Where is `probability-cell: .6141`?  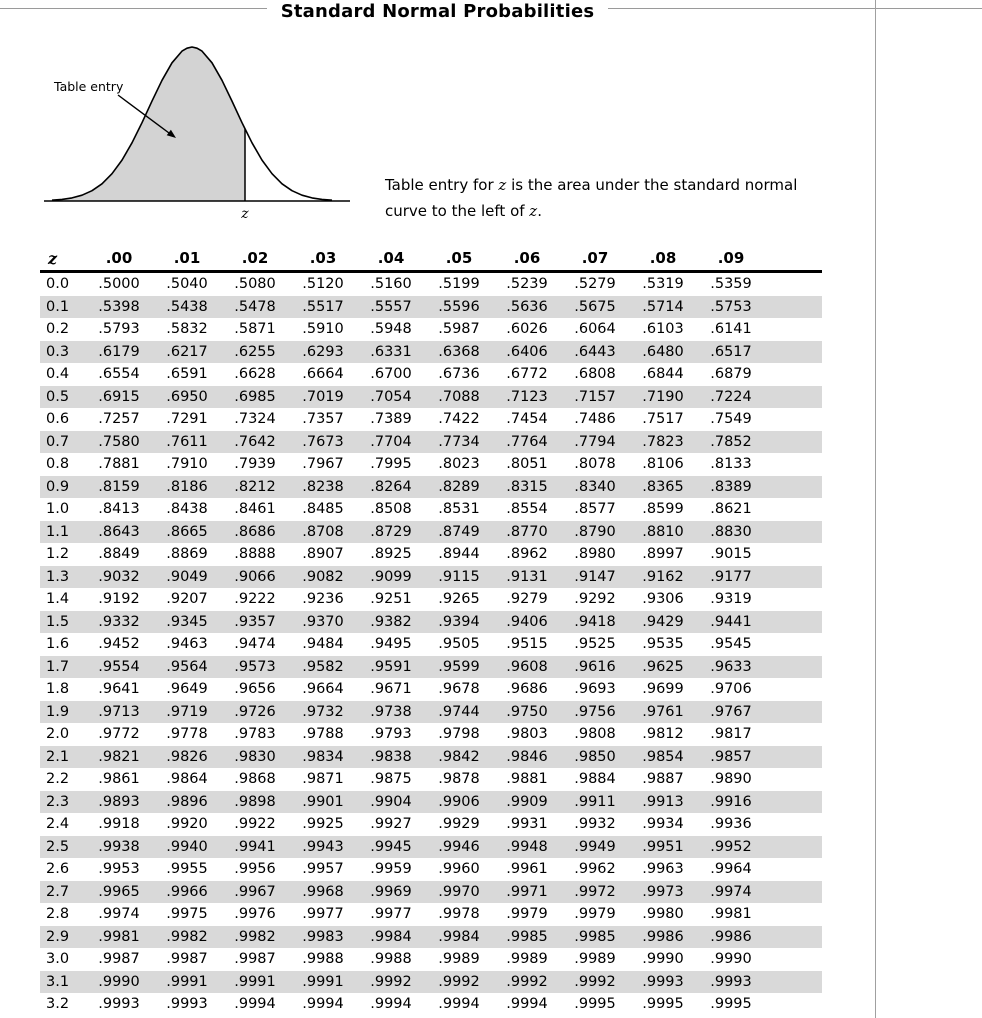 probability-cell: .6141 is located at coordinates (731, 329).